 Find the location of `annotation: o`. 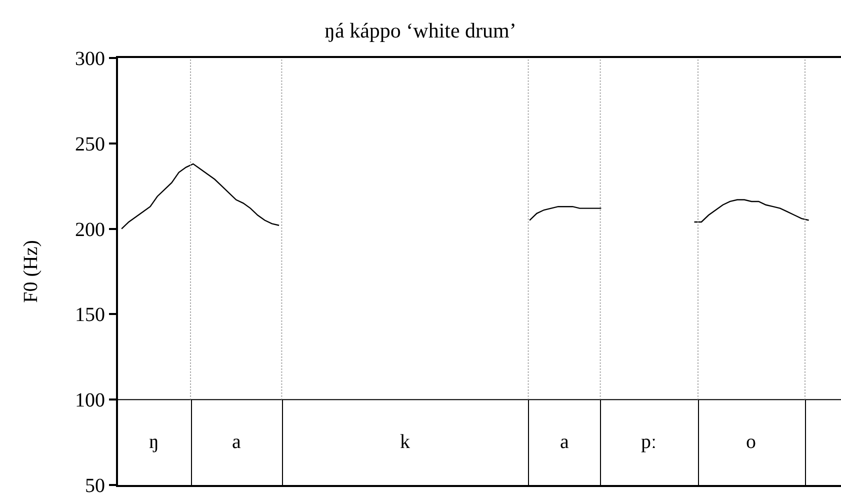

annotation: o is located at coordinates (751, 442).